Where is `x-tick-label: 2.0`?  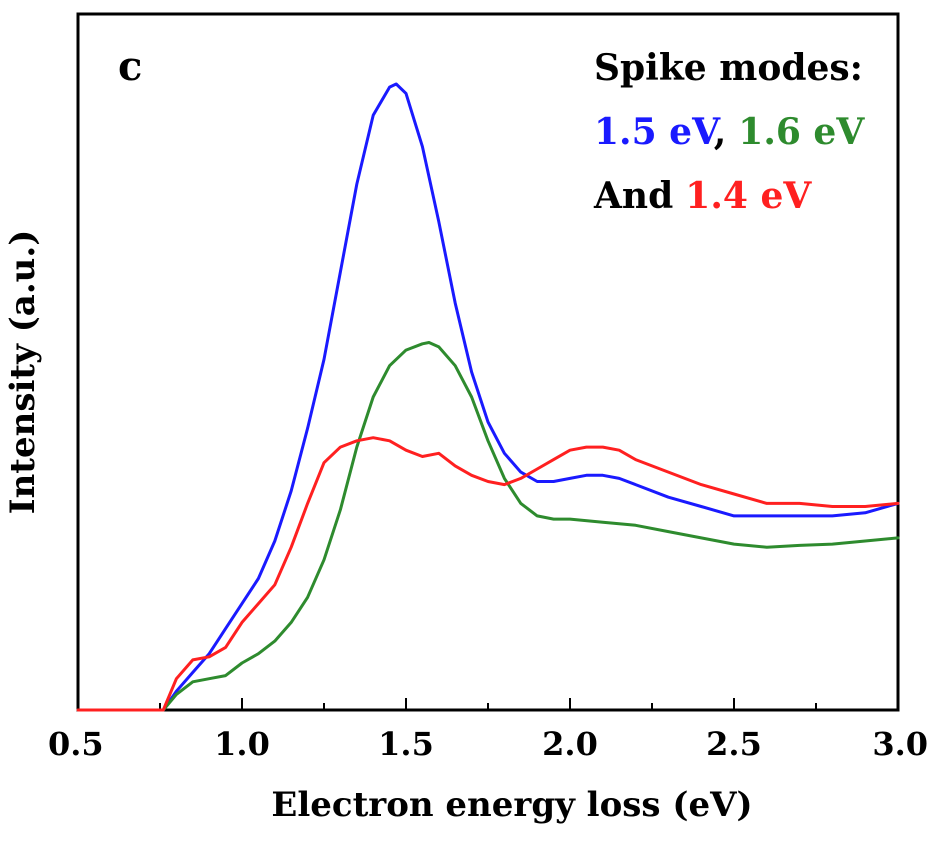 x-tick-label: 2.0 is located at coordinates (570, 744).